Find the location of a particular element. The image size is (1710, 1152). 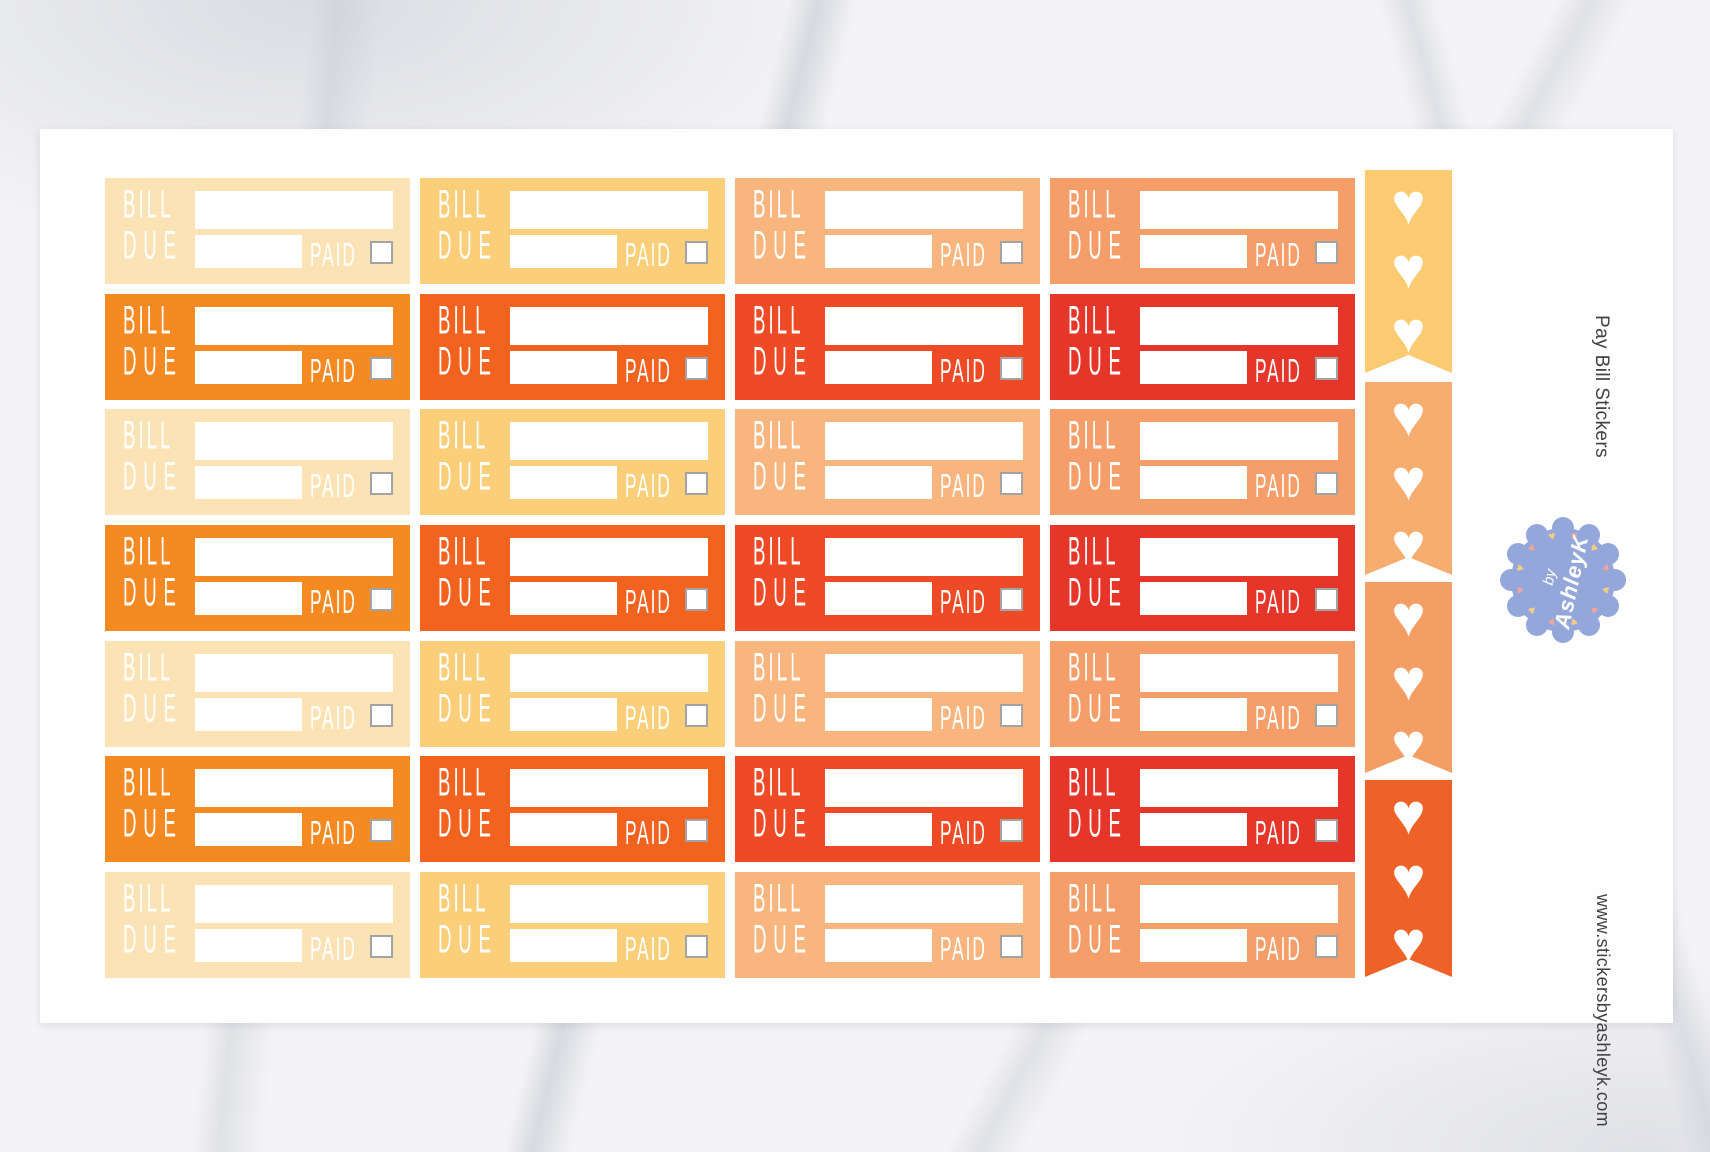

badge-line1: by is located at coordinates (1549, 577).